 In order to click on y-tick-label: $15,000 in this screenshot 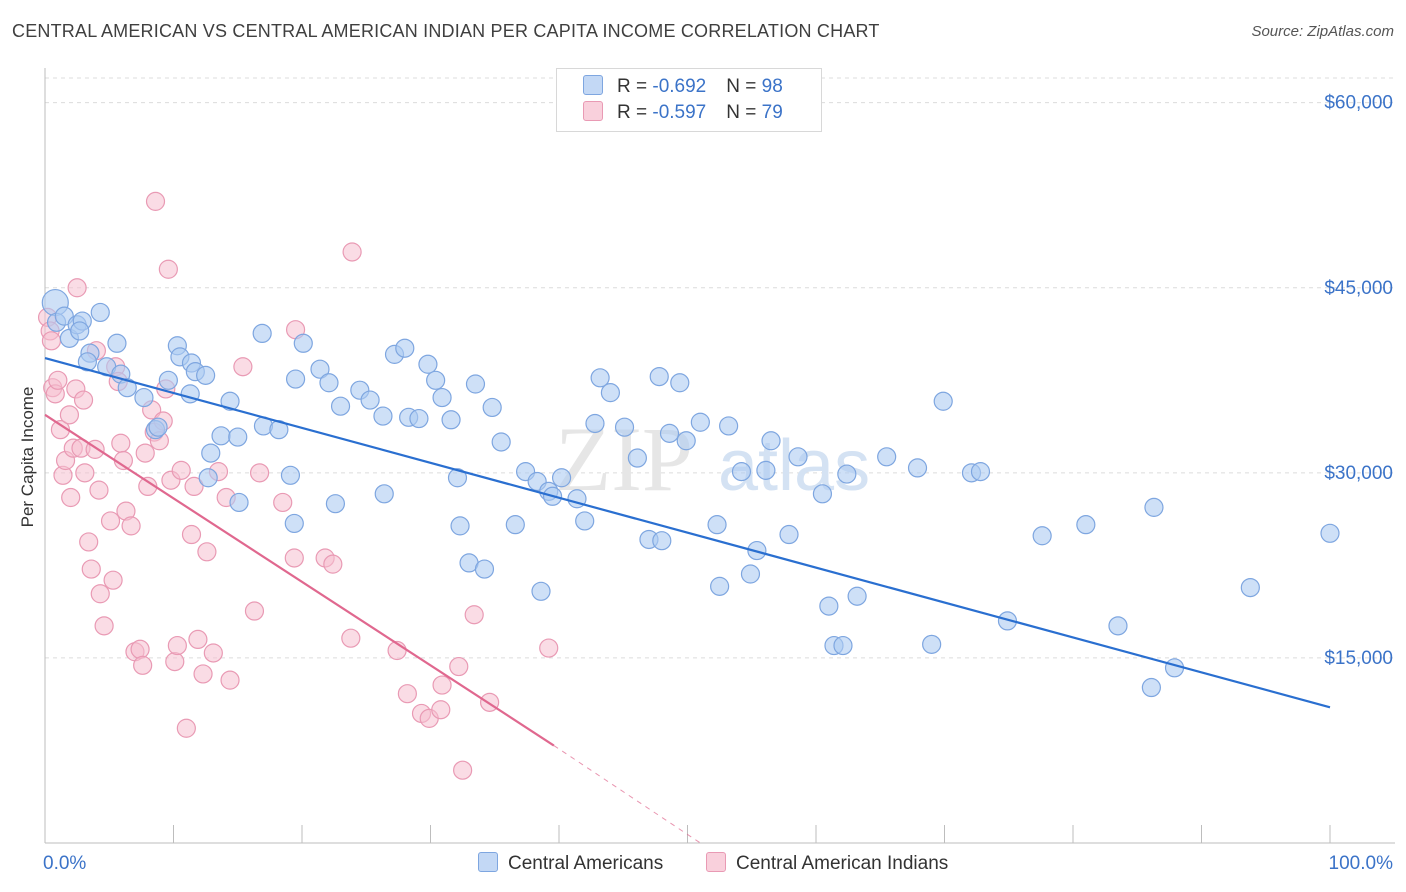, I will do `click(1358, 658)`.